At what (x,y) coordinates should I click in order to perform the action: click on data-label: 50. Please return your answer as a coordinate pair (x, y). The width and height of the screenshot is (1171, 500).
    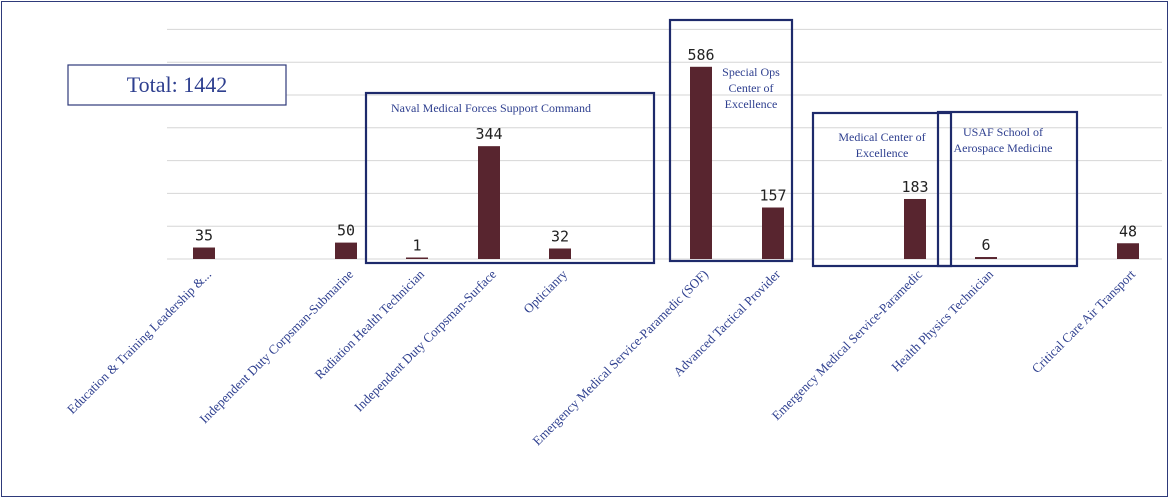
    Looking at the image, I should click on (346, 231).